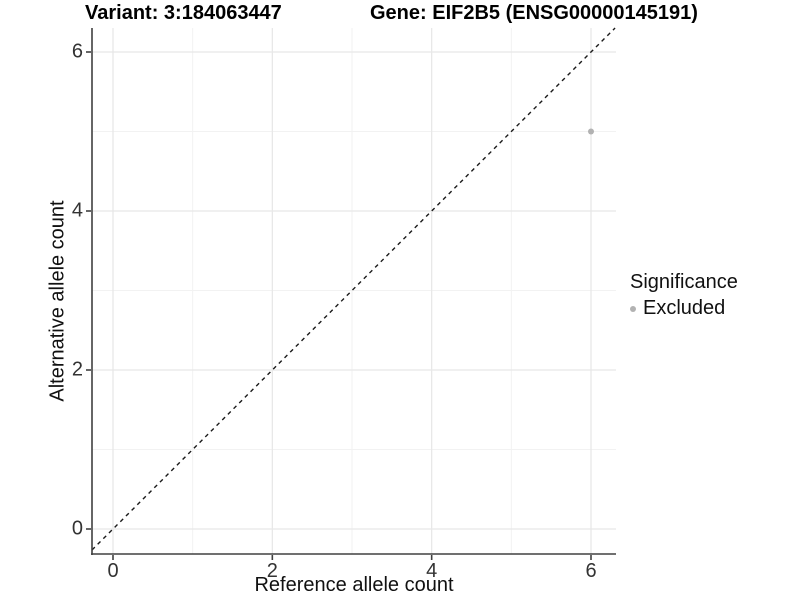 This screenshot has height=600, width=800. I want to click on data-point, so click(591, 131).